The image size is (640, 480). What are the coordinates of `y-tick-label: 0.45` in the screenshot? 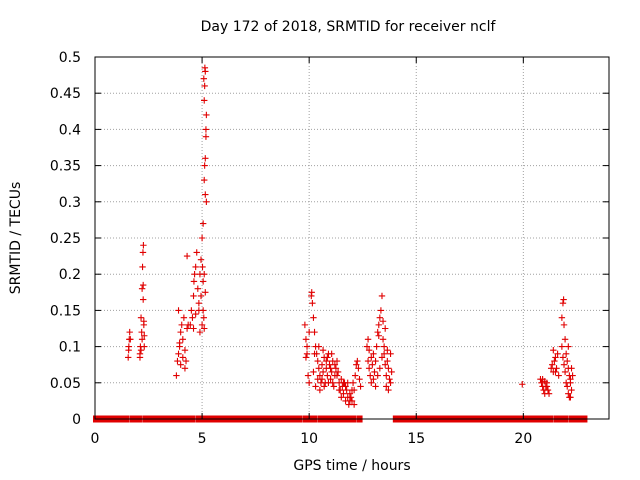 It's located at (65, 94).